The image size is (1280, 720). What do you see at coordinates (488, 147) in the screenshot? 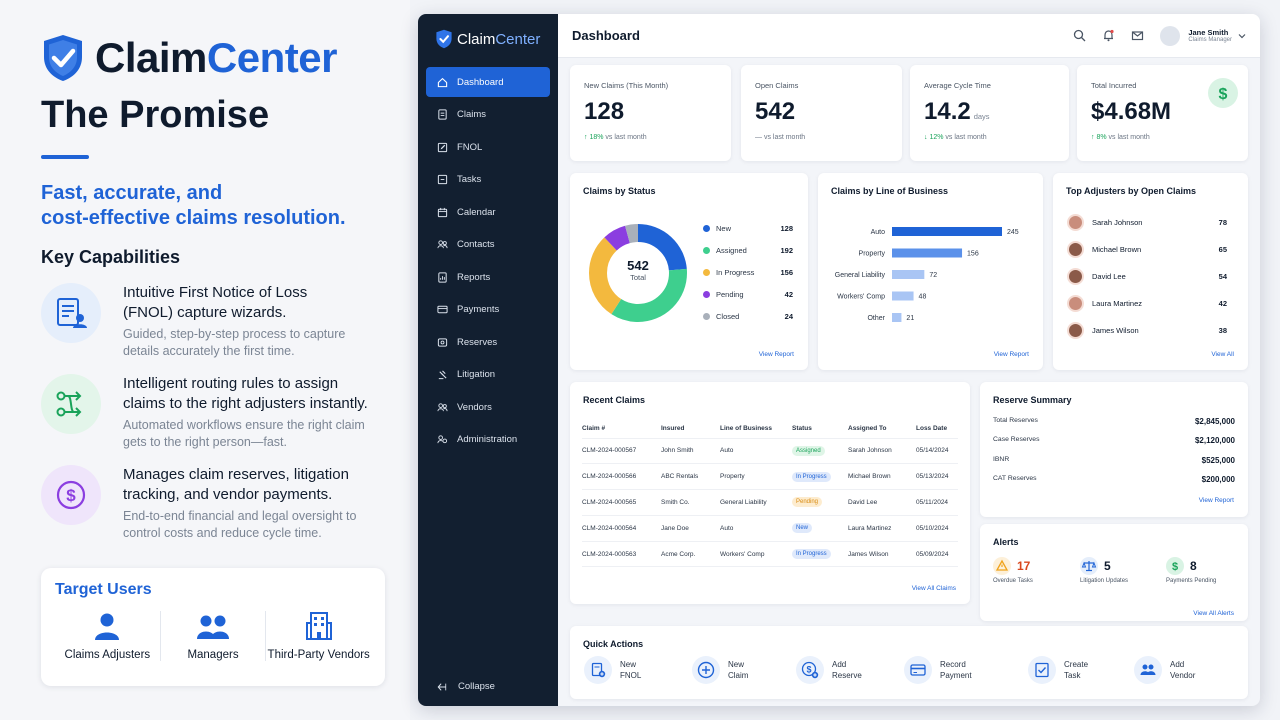
I see `sidebar-item-fnol: FNOL` at bounding box center [488, 147].